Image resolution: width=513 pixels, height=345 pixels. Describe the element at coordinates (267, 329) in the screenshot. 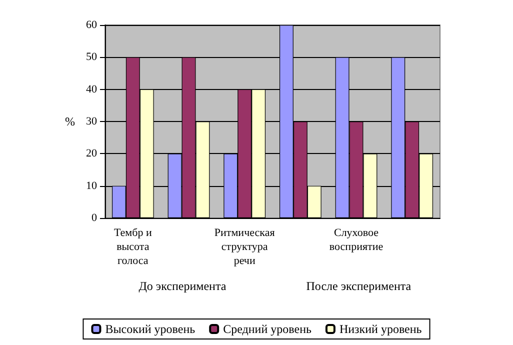

I see `legend-label: Средний уровень` at that location.